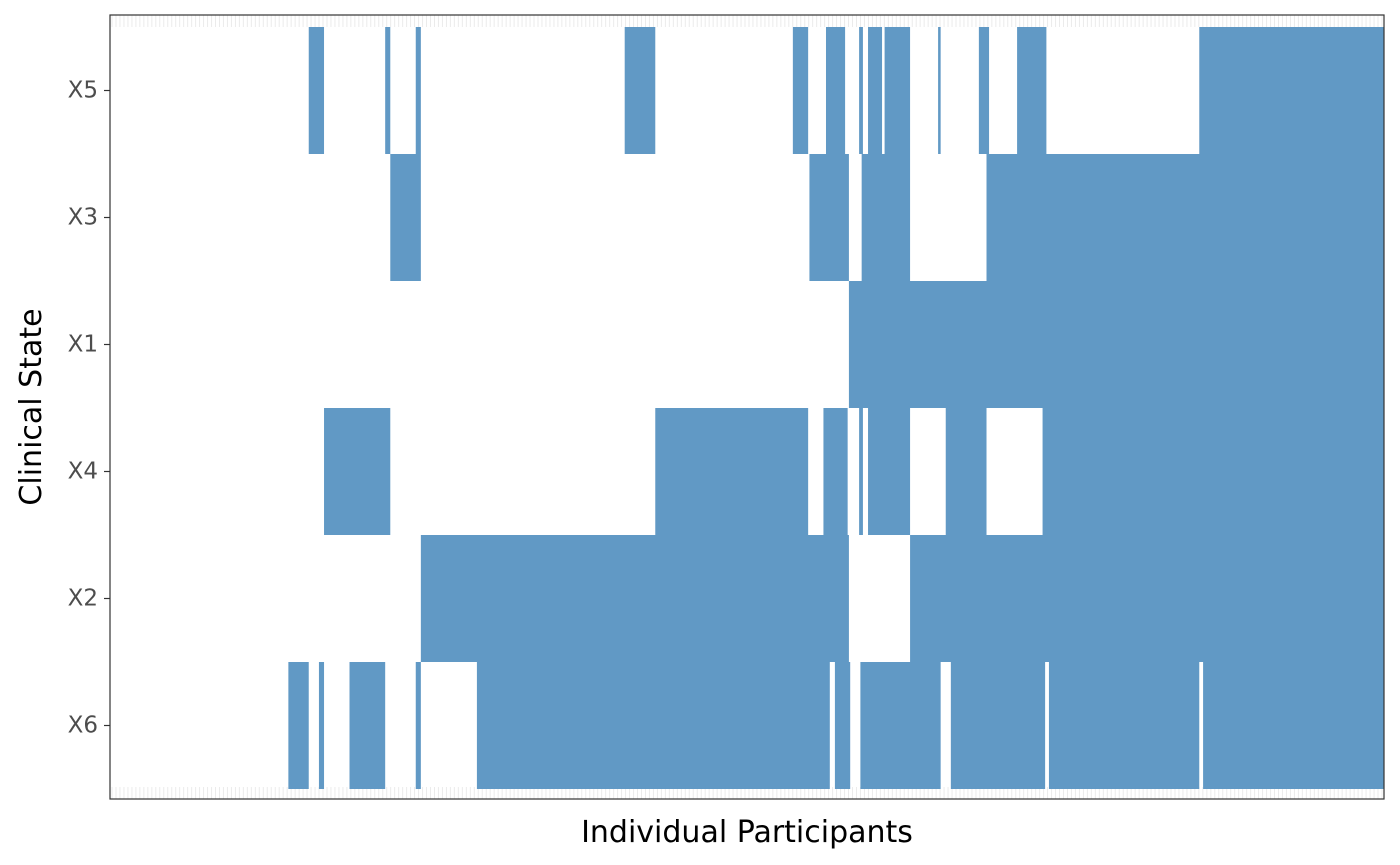 This screenshot has width=1400, height=865. What do you see at coordinates (83, 345) in the screenshot?
I see `y-tick-label-x1: X1` at bounding box center [83, 345].